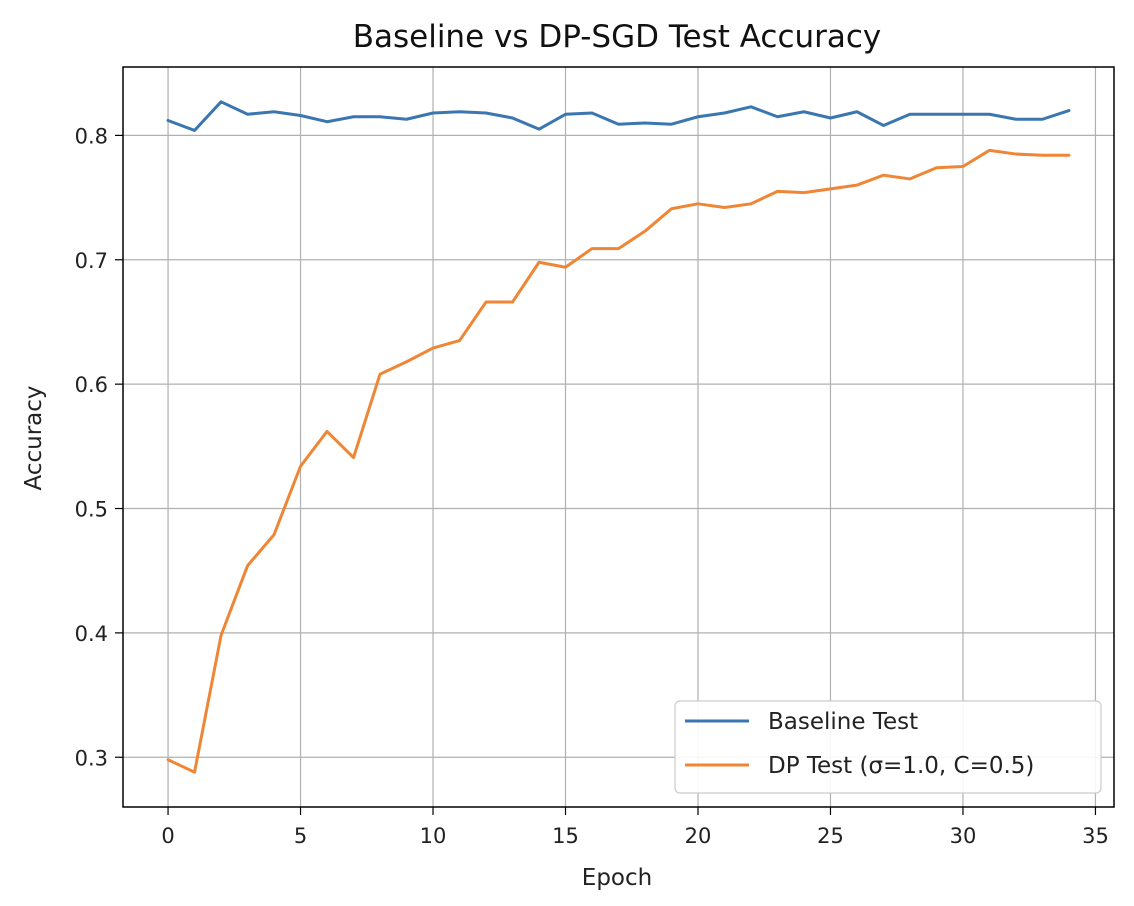  I want to click on y-axis-label: Accuracy, so click(34, 437).